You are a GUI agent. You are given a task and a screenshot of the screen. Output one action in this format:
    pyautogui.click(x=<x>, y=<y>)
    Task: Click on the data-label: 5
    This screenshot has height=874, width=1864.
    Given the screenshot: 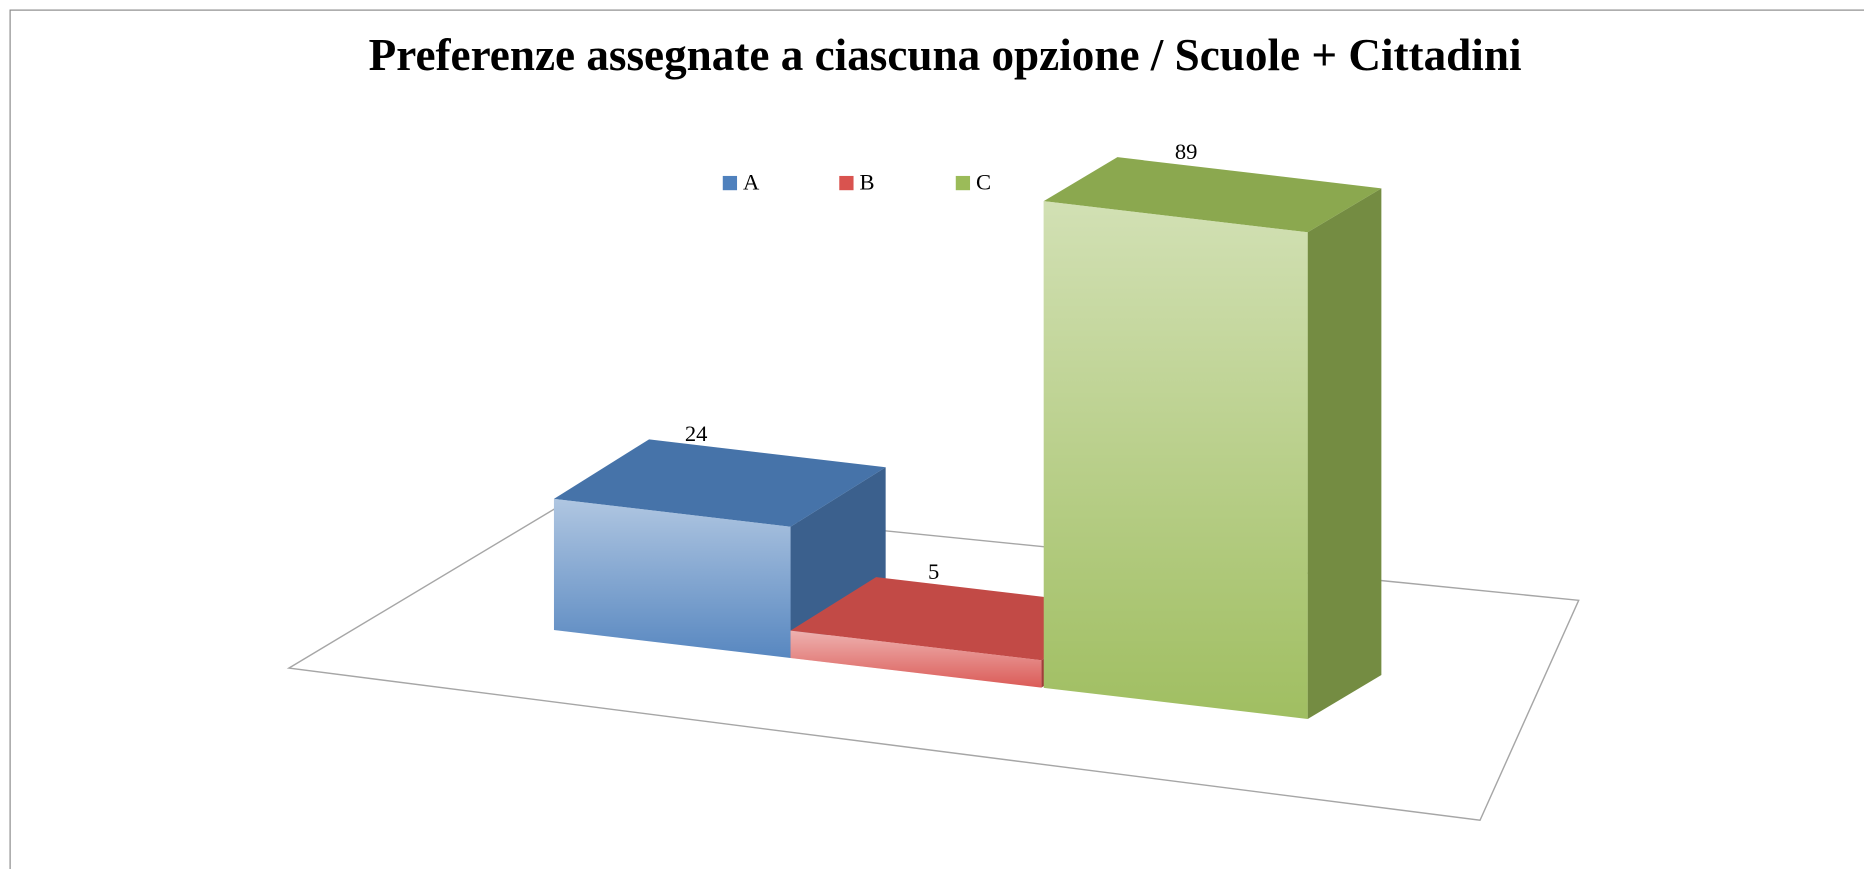 What is the action you would take?
    pyautogui.click(x=933, y=571)
    